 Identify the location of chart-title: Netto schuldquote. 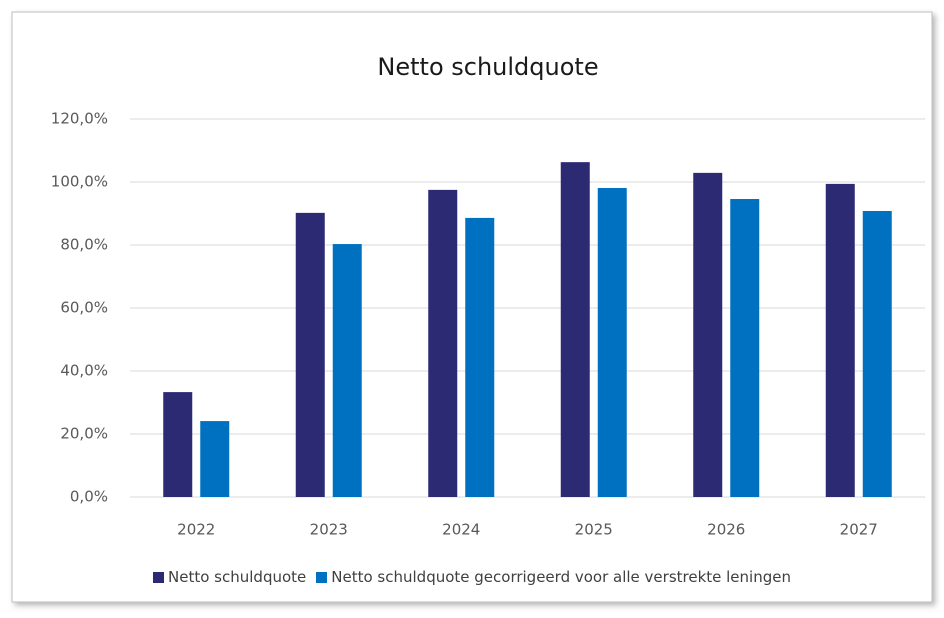
(487, 67).